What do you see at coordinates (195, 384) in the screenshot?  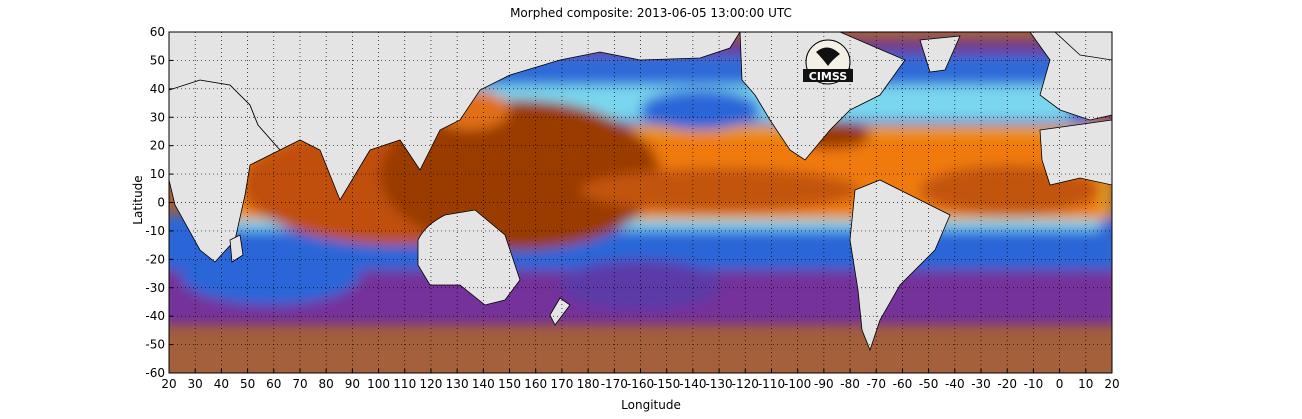 I see `x-tick-label: 30` at bounding box center [195, 384].